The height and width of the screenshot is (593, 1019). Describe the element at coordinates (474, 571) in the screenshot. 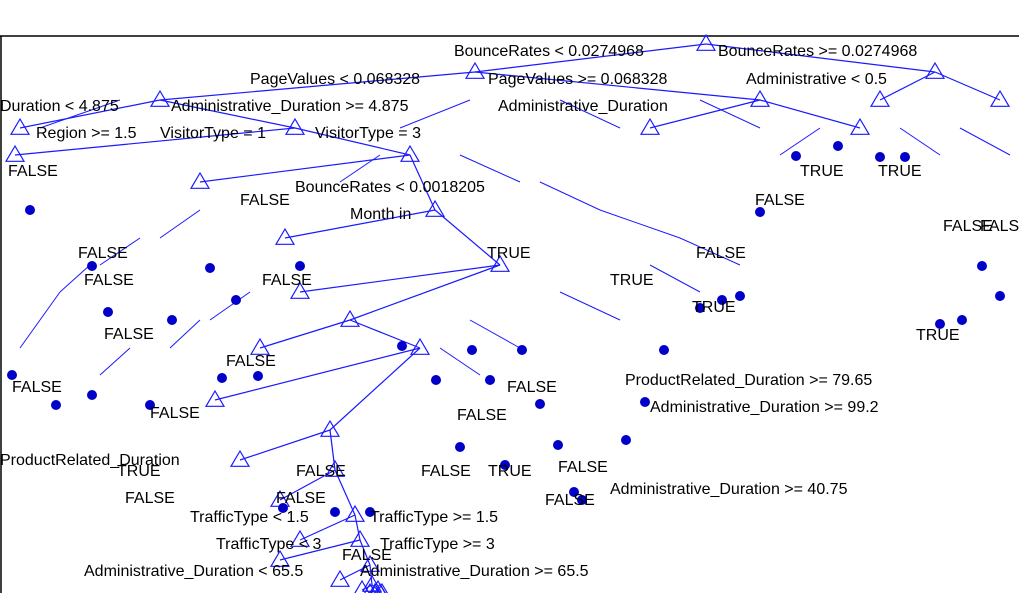

I see `split-label: Administrative_Duration >= 65.5` at that location.